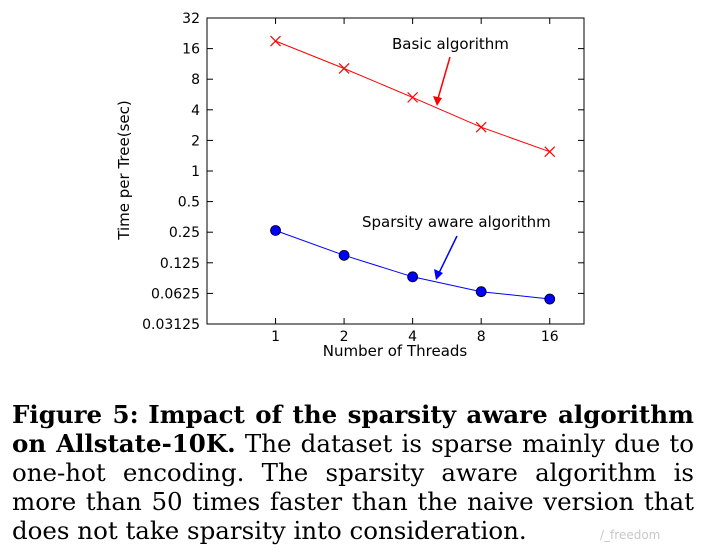  I want to click on y-tick-label: 0.5, so click(189, 203).